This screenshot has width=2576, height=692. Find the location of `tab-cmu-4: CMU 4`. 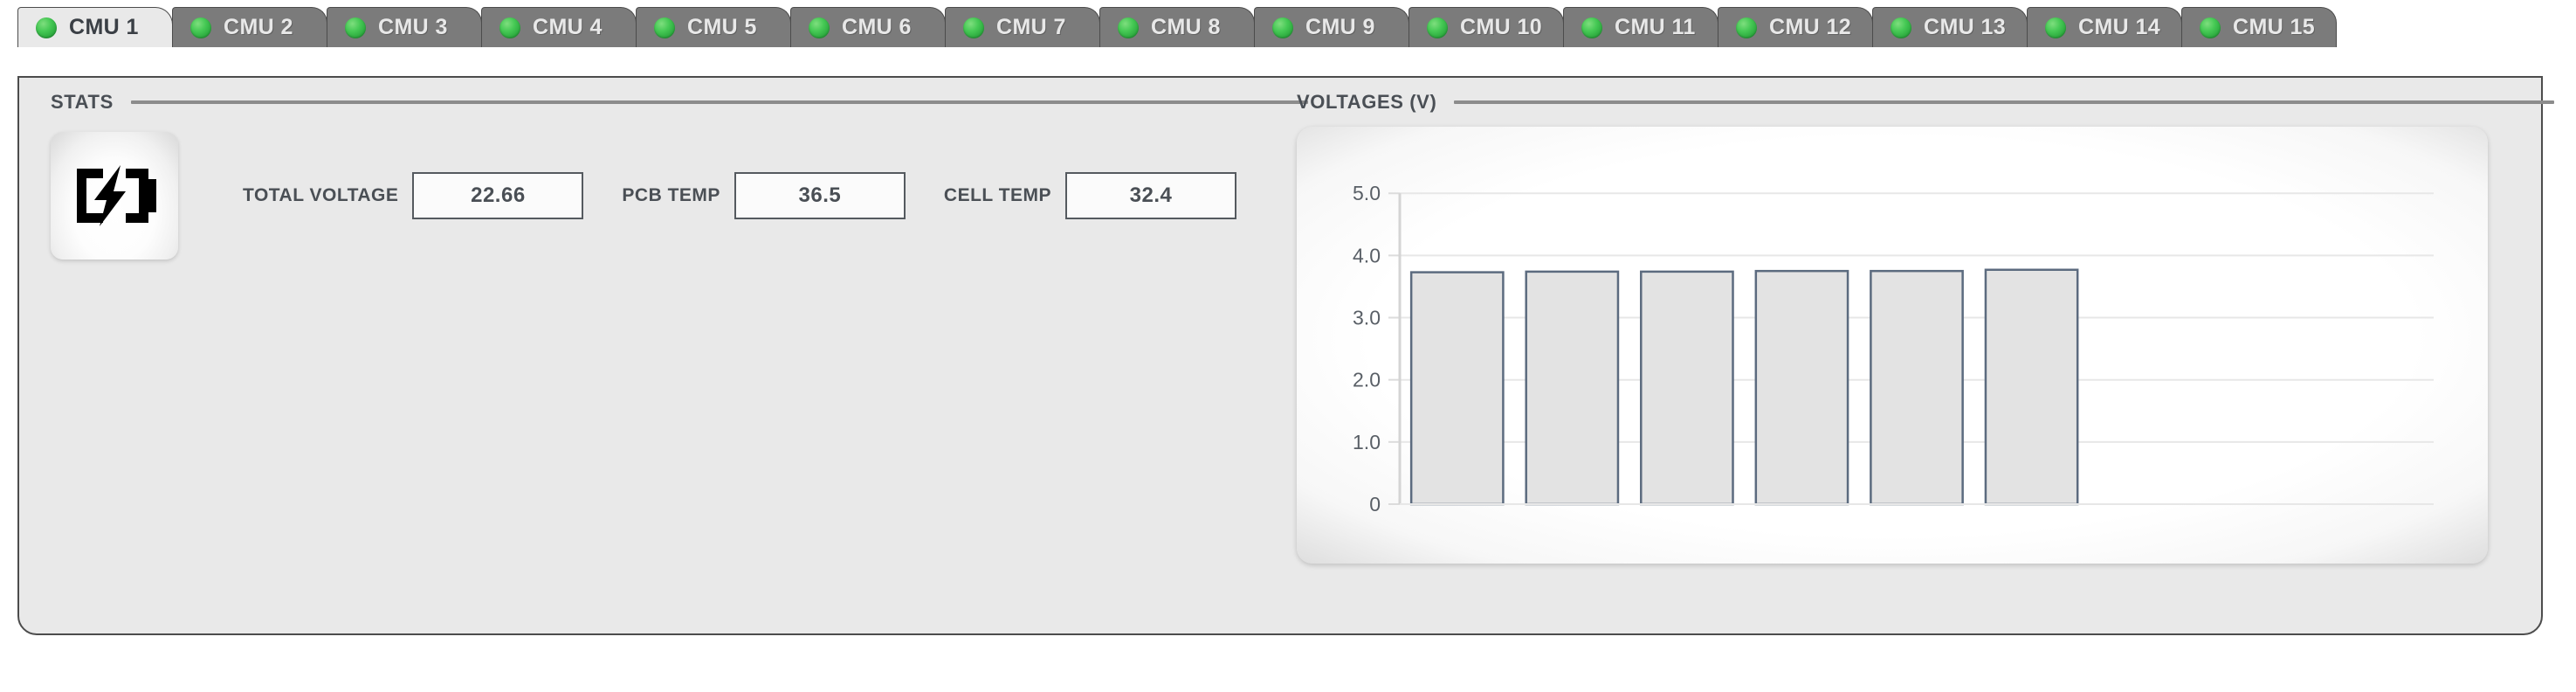

tab-cmu-4: CMU 4 is located at coordinates (559, 27).